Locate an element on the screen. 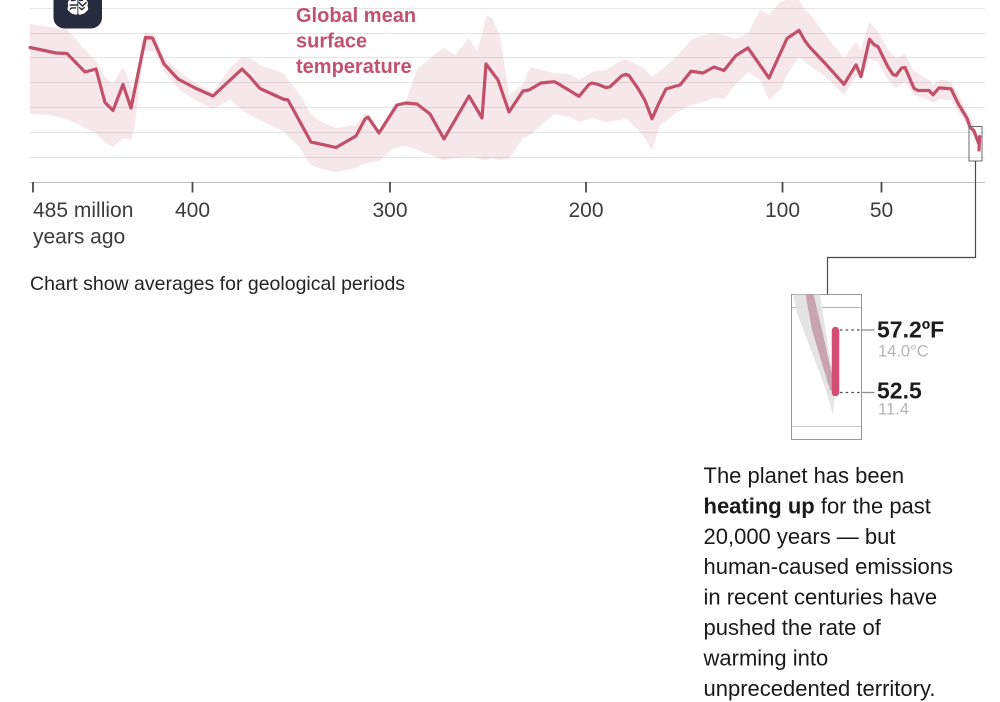  svg-text: 52.5 is located at coordinates (899, 391).